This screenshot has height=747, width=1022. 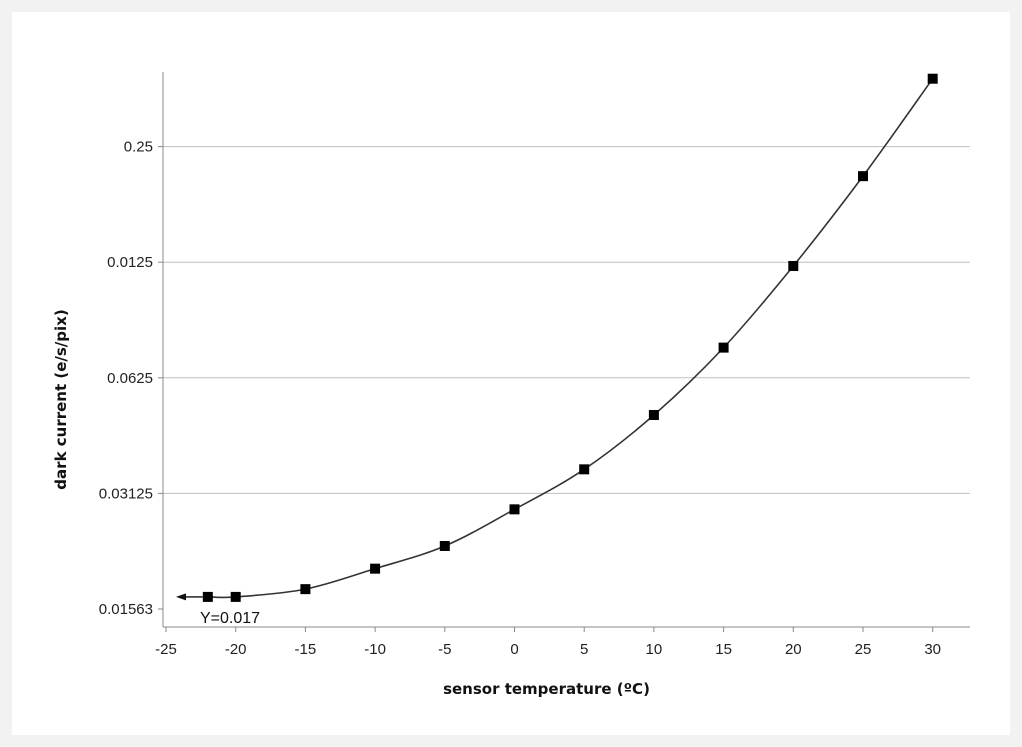 I want to click on x-tick-label: -20, so click(x=236, y=649).